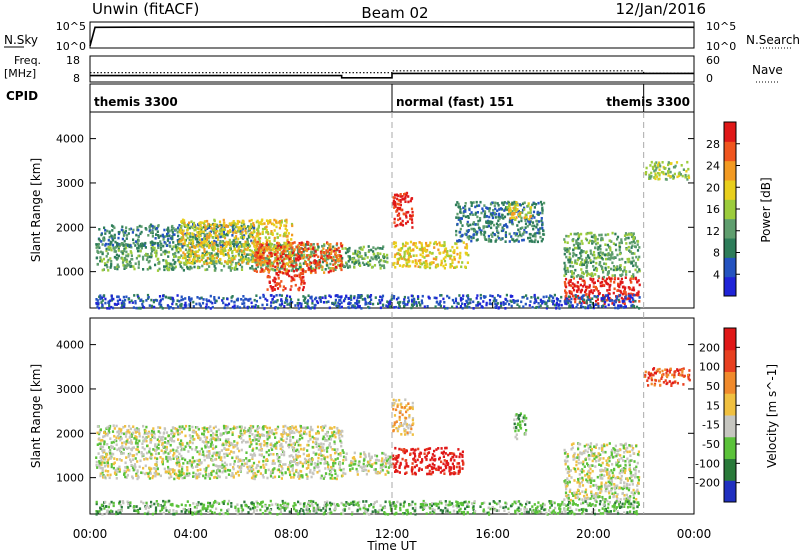 This screenshot has width=800, height=554. I want to click on nave-right-tick-top: 60, so click(713, 60).